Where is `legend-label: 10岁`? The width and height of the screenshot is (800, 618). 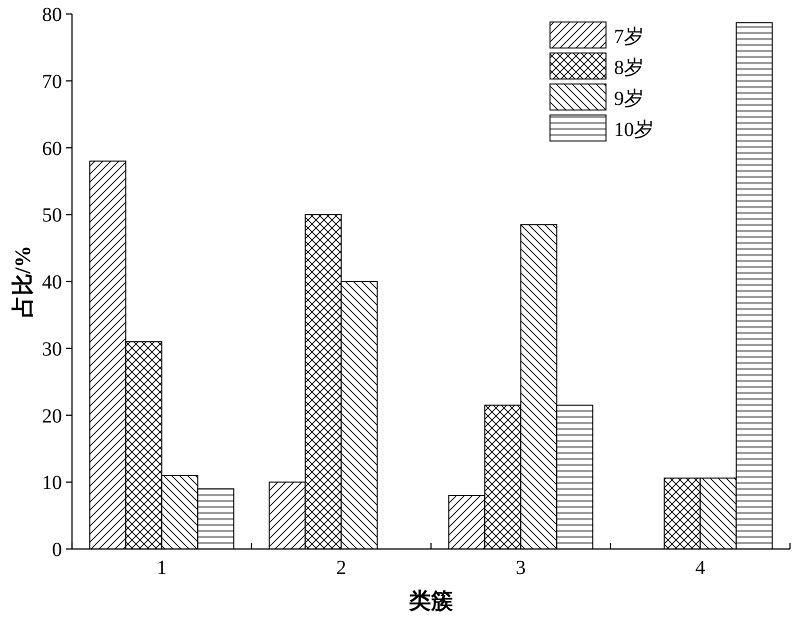
legend-label: 10岁 is located at coordinates (634, 130).